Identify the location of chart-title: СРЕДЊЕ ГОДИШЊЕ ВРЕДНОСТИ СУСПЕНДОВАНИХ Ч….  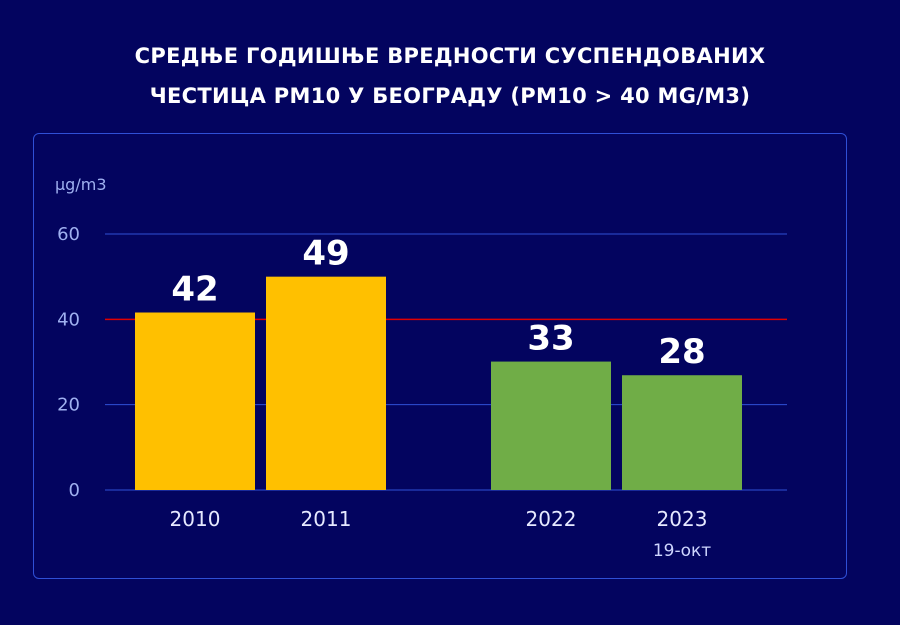
(450, 76).